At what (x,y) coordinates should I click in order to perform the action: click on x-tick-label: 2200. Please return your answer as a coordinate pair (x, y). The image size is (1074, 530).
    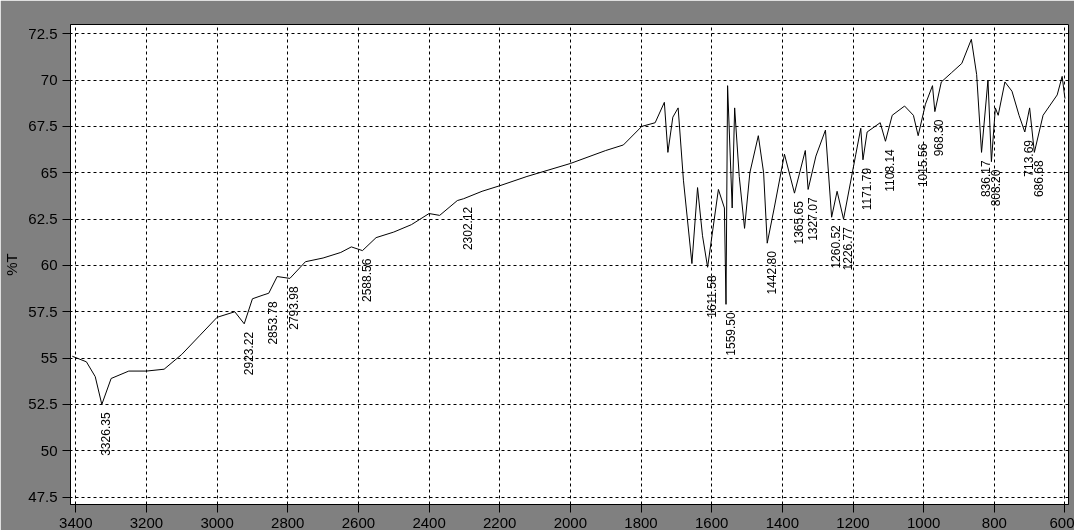
    Looking at the image, I should click on (500, 521).